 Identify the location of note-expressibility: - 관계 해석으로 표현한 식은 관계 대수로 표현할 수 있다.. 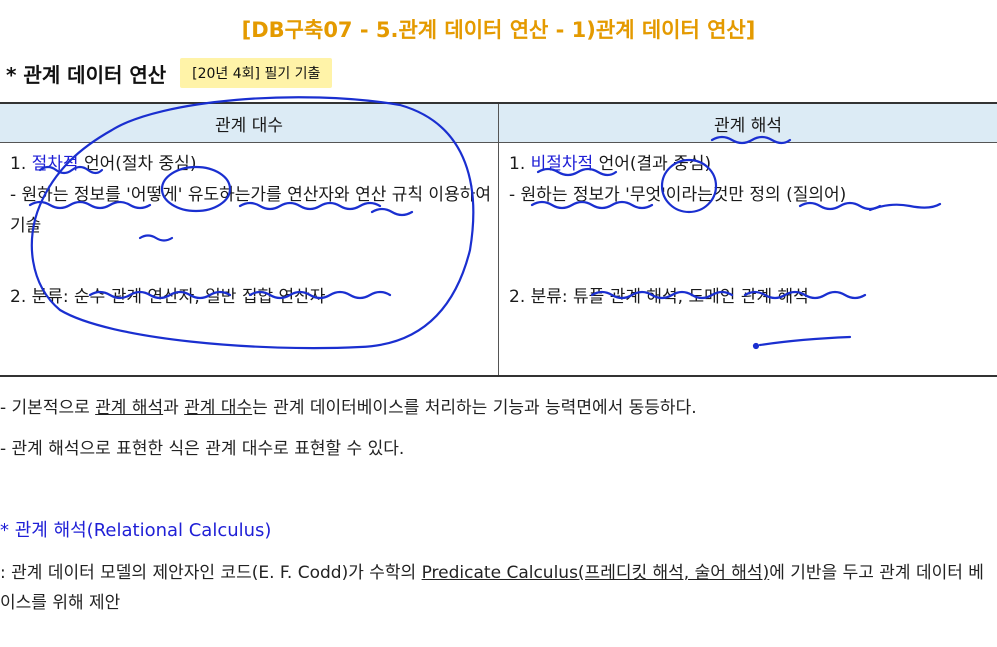
(202, 449).